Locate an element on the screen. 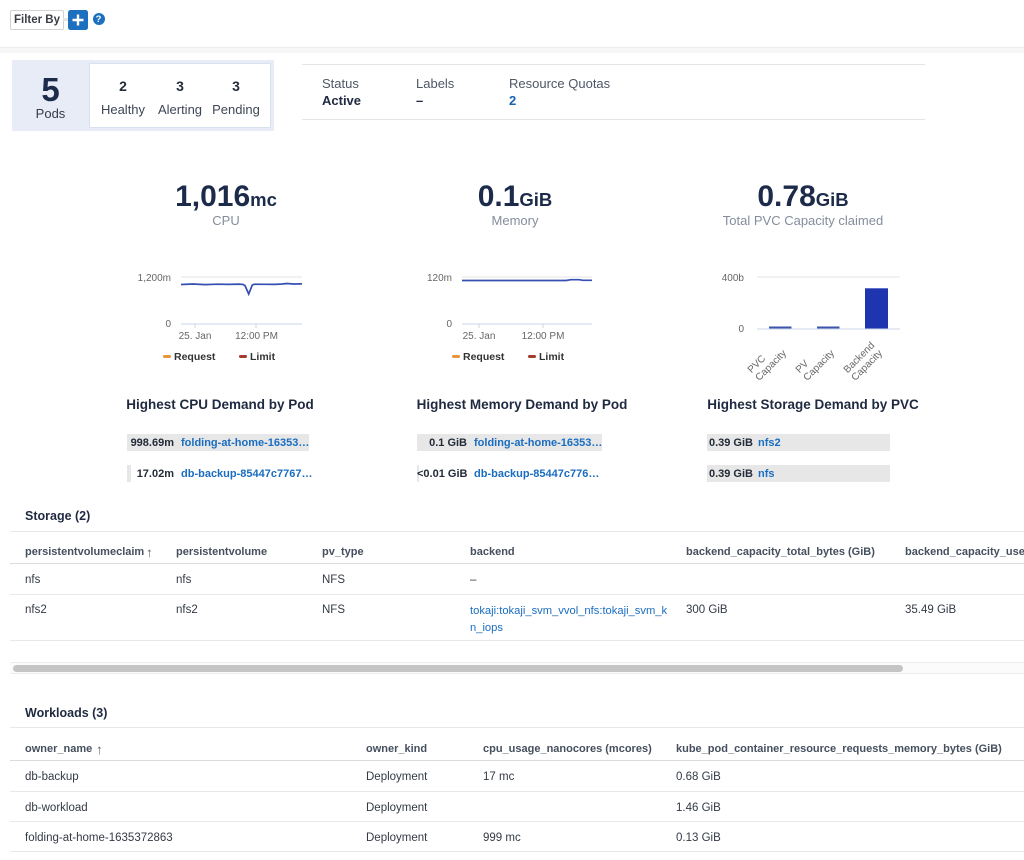 The height and width of the screenshot is (860, 1024). svg-text: 120m is located at coordinates (439, 278).